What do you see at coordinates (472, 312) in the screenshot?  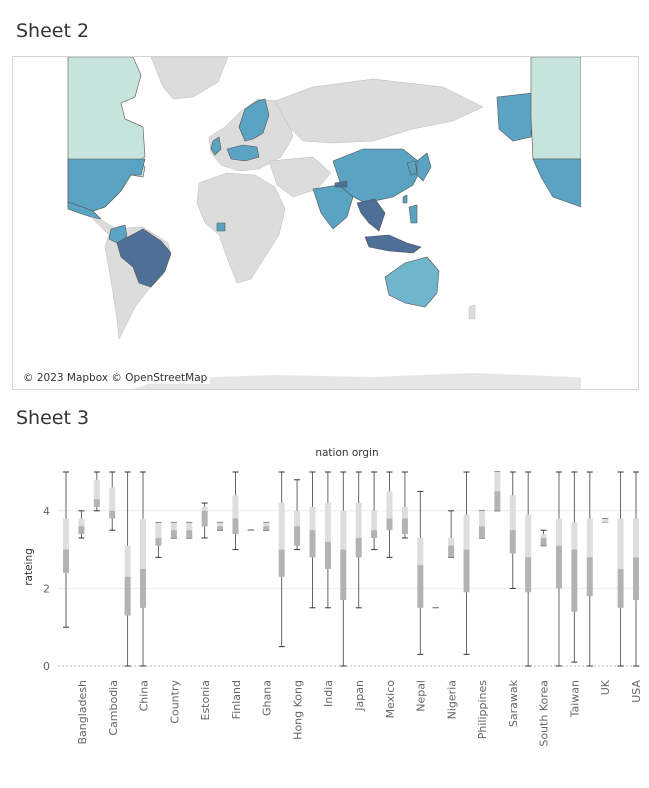 I see `new-zealand-shape` at bounding box center [472, 312].